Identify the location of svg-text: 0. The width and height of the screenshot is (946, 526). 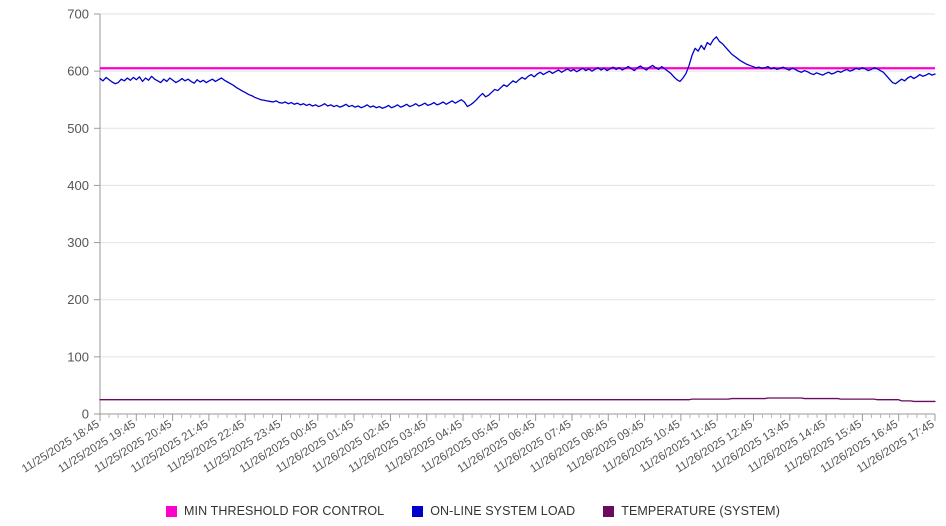
(85, 414).